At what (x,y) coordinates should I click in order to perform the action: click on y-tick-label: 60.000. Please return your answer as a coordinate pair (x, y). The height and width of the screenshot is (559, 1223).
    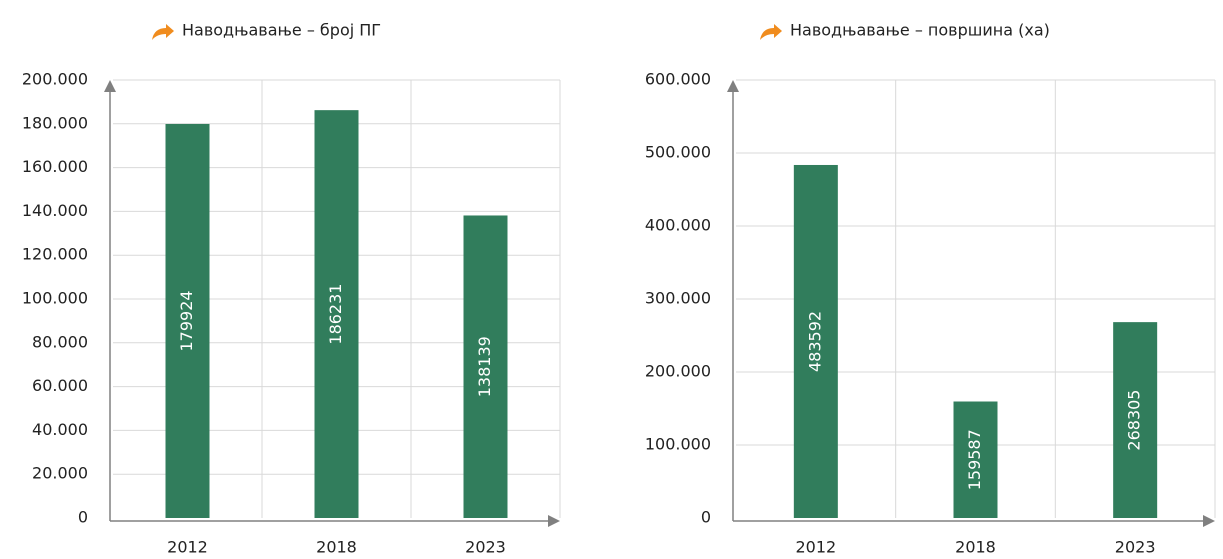
    Looking at the image, I should click on (60, 385).